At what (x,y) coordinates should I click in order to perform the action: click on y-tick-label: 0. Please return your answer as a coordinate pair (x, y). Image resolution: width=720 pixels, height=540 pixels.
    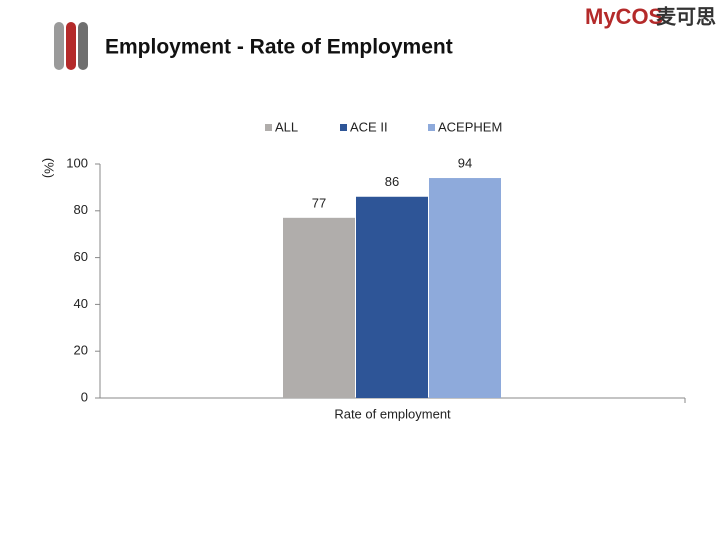
    Looking at the image, I should click on (84, 396).